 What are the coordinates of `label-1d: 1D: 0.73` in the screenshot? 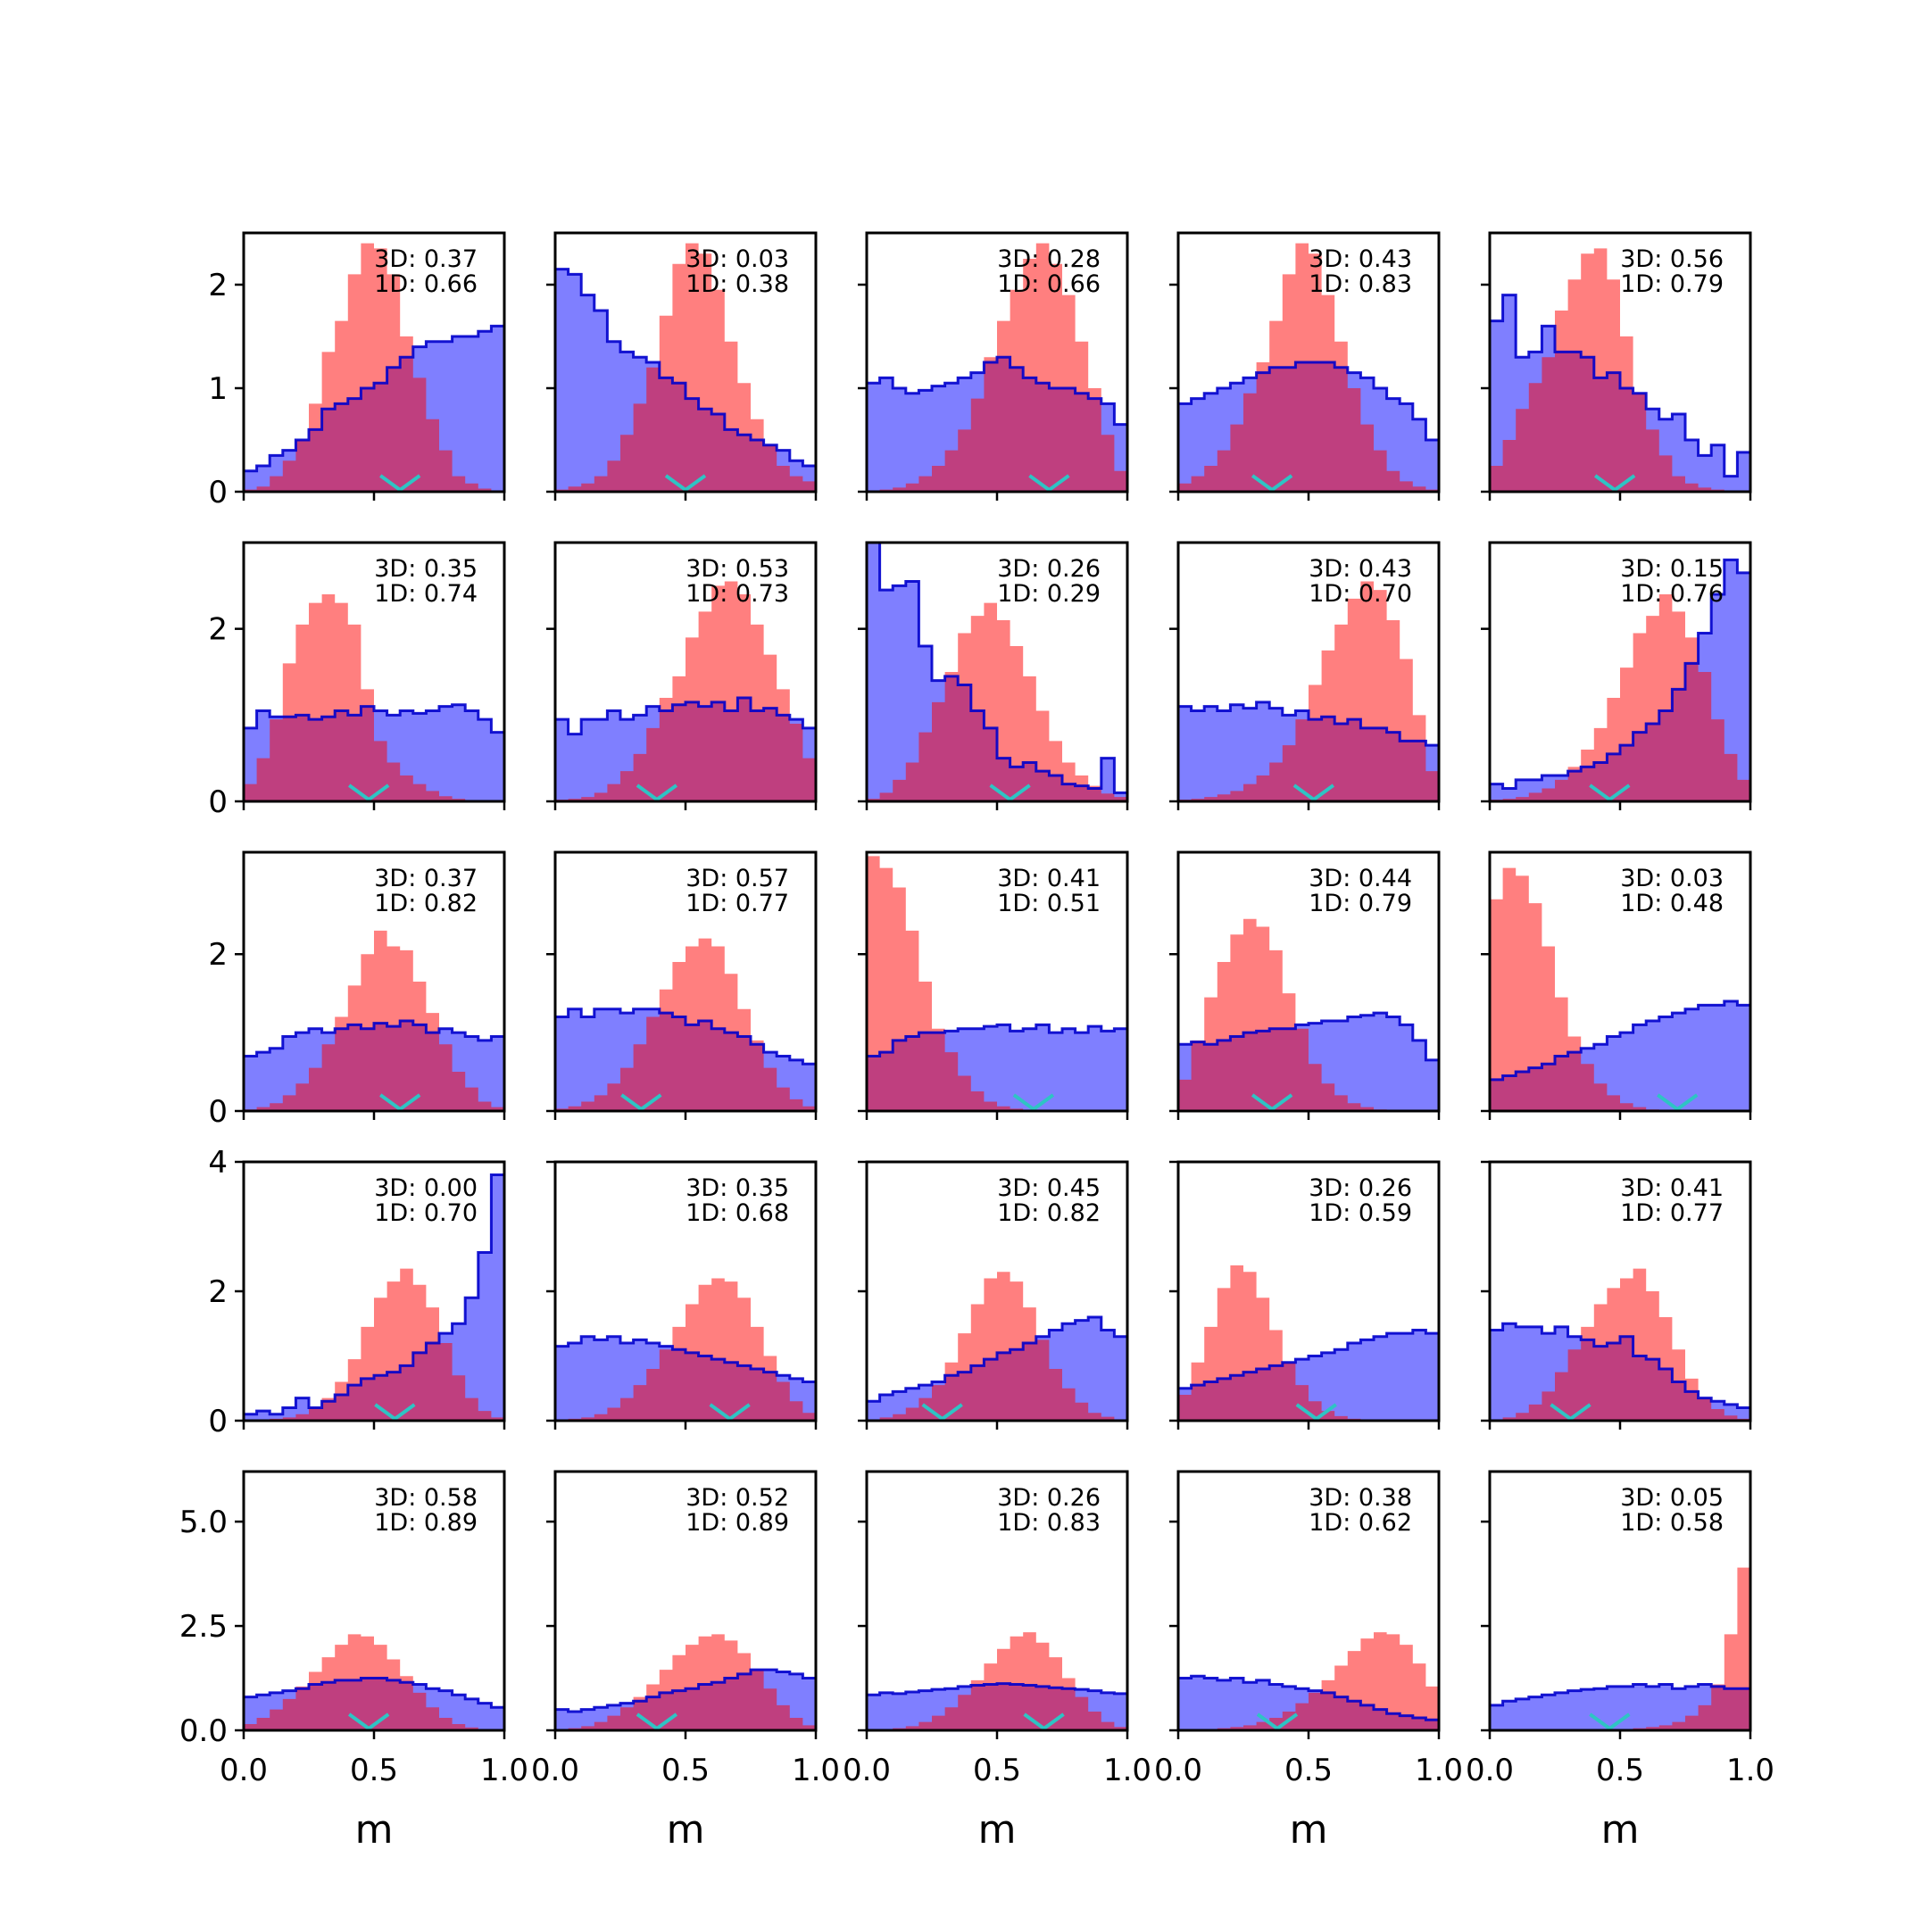 It's located at (737, 594).